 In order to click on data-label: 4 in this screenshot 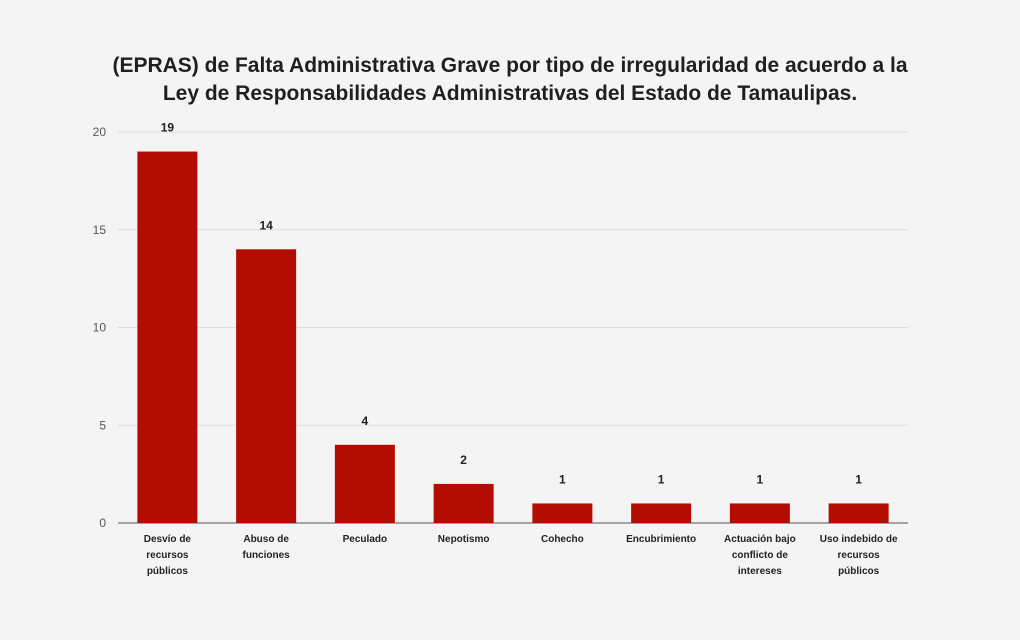, I will do `click(365, 421)`.